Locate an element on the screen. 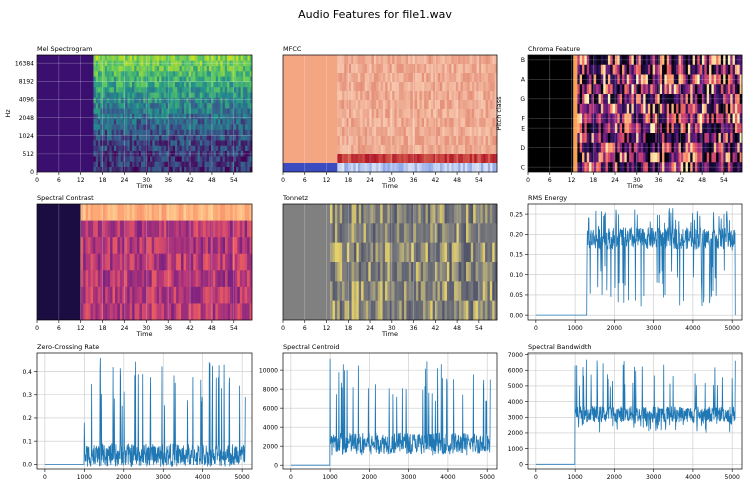 The image size is (750, 500). contrast-row is located at coordinates (166, 246).